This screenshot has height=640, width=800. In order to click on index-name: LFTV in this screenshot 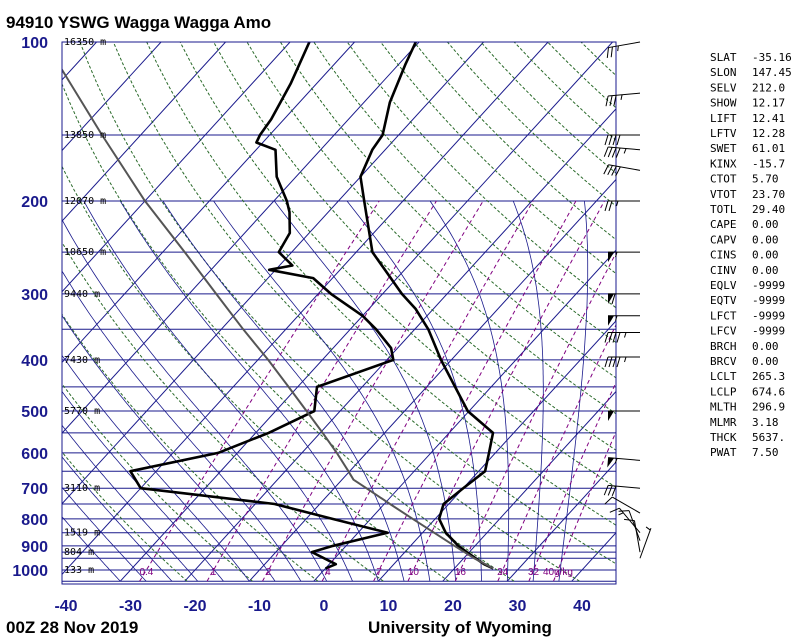, I will do `click(723, 133)`.